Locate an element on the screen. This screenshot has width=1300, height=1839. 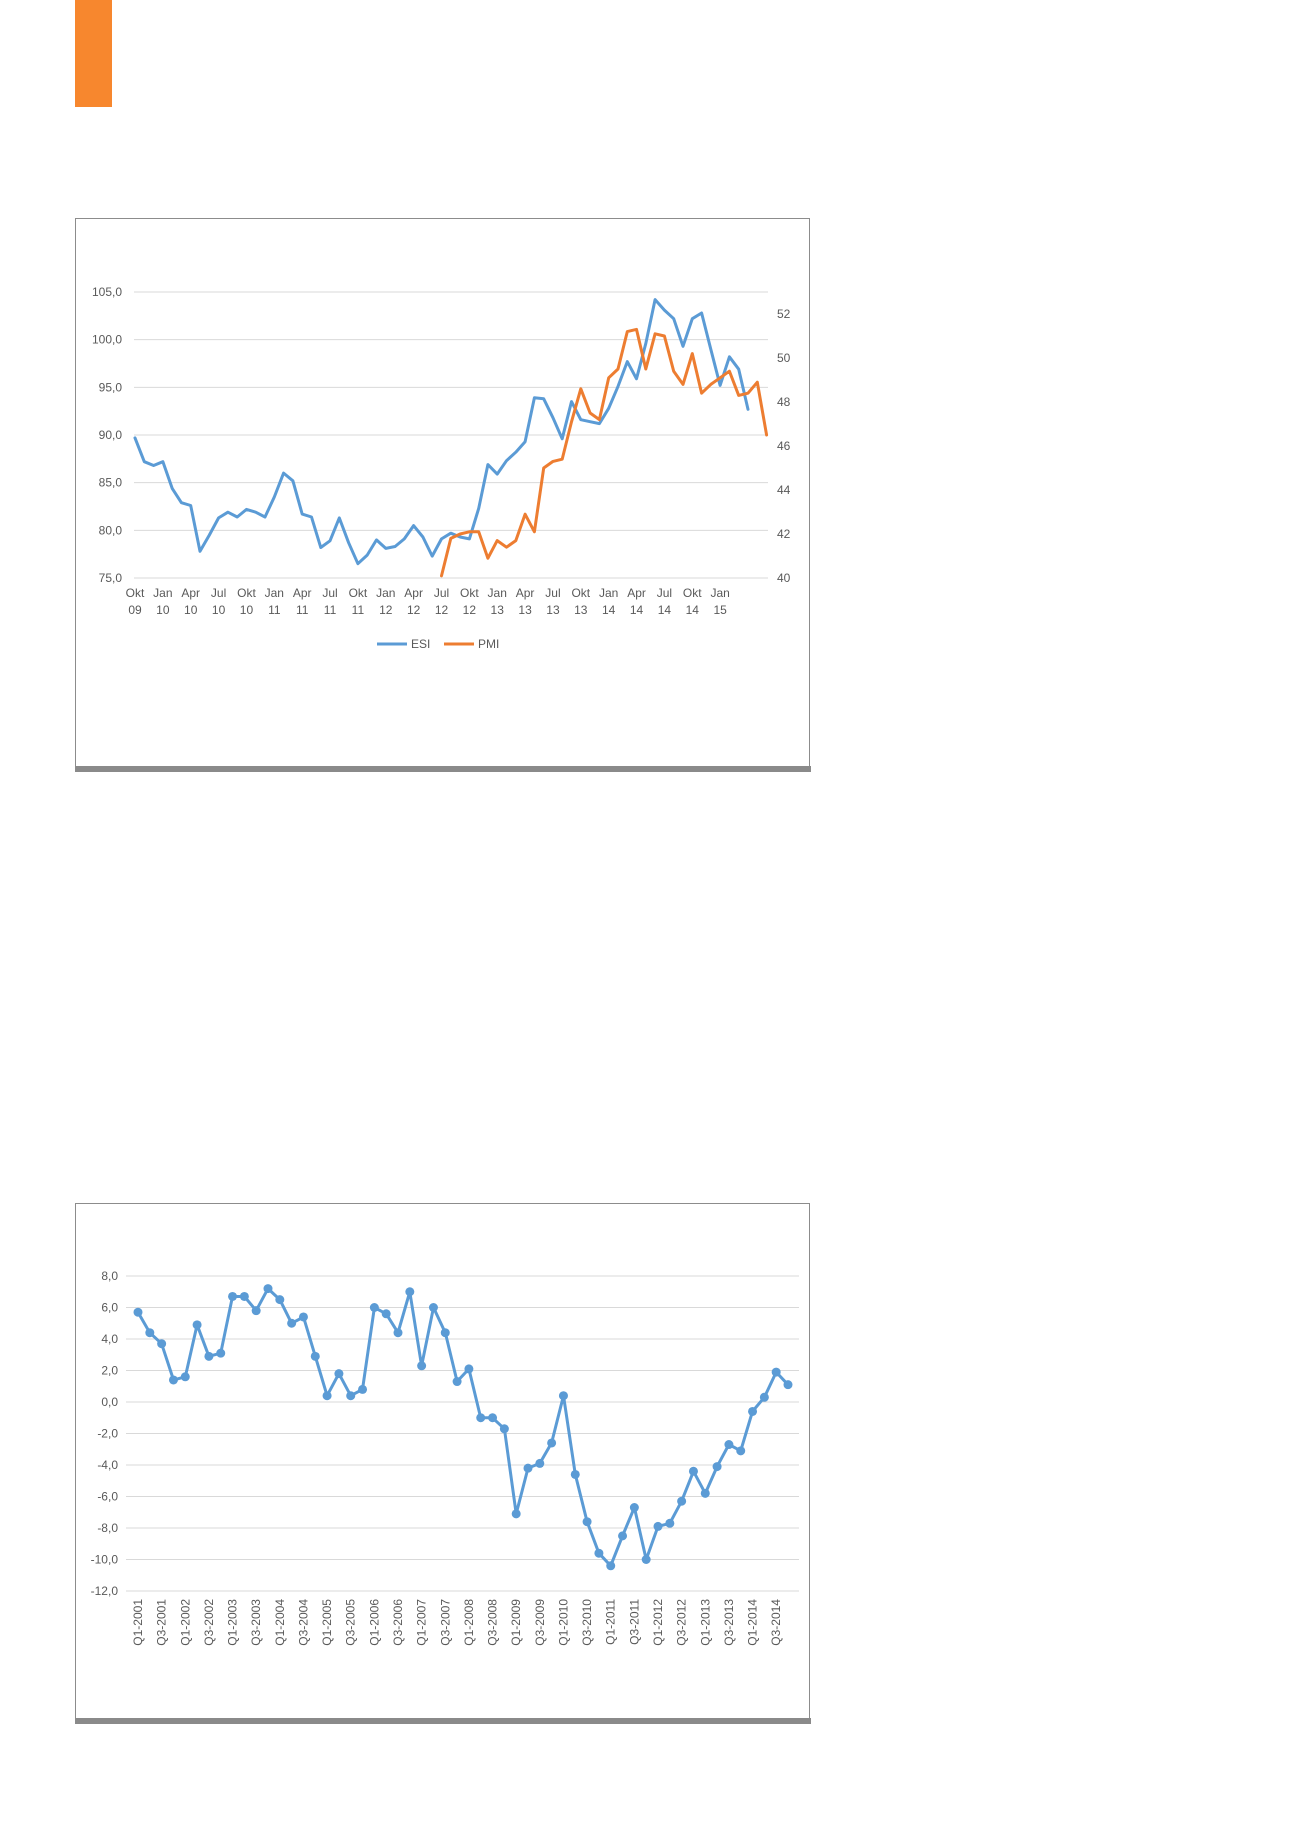
x-tick-label: Q3-2009 is located at coordinates (540, 1622).